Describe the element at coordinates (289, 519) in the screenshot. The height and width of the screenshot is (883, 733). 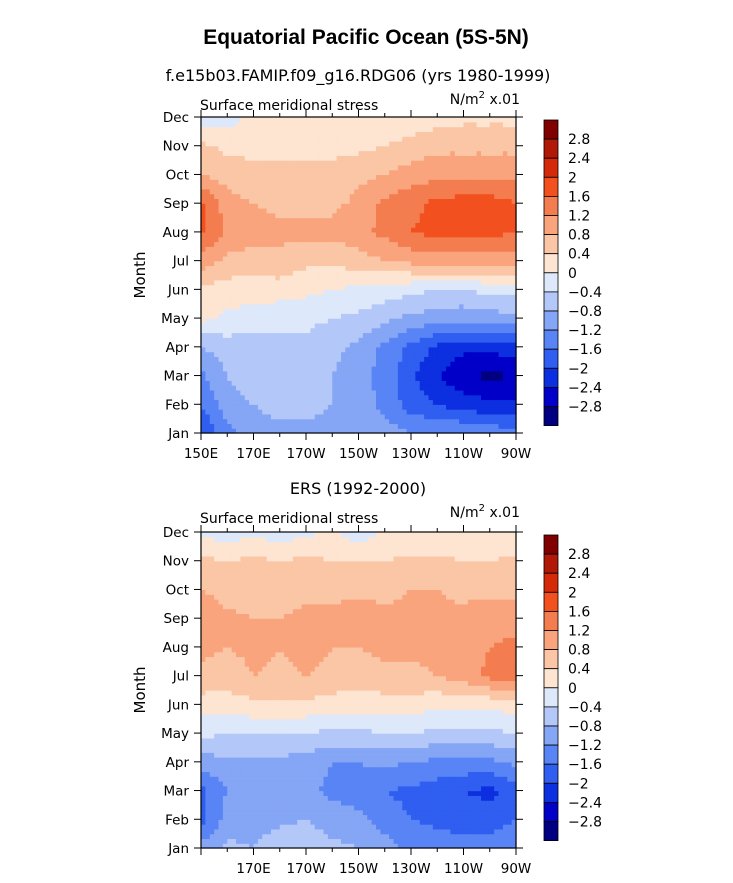
I see `panel-observed-variable-label: Surface meridional stress` at that location.